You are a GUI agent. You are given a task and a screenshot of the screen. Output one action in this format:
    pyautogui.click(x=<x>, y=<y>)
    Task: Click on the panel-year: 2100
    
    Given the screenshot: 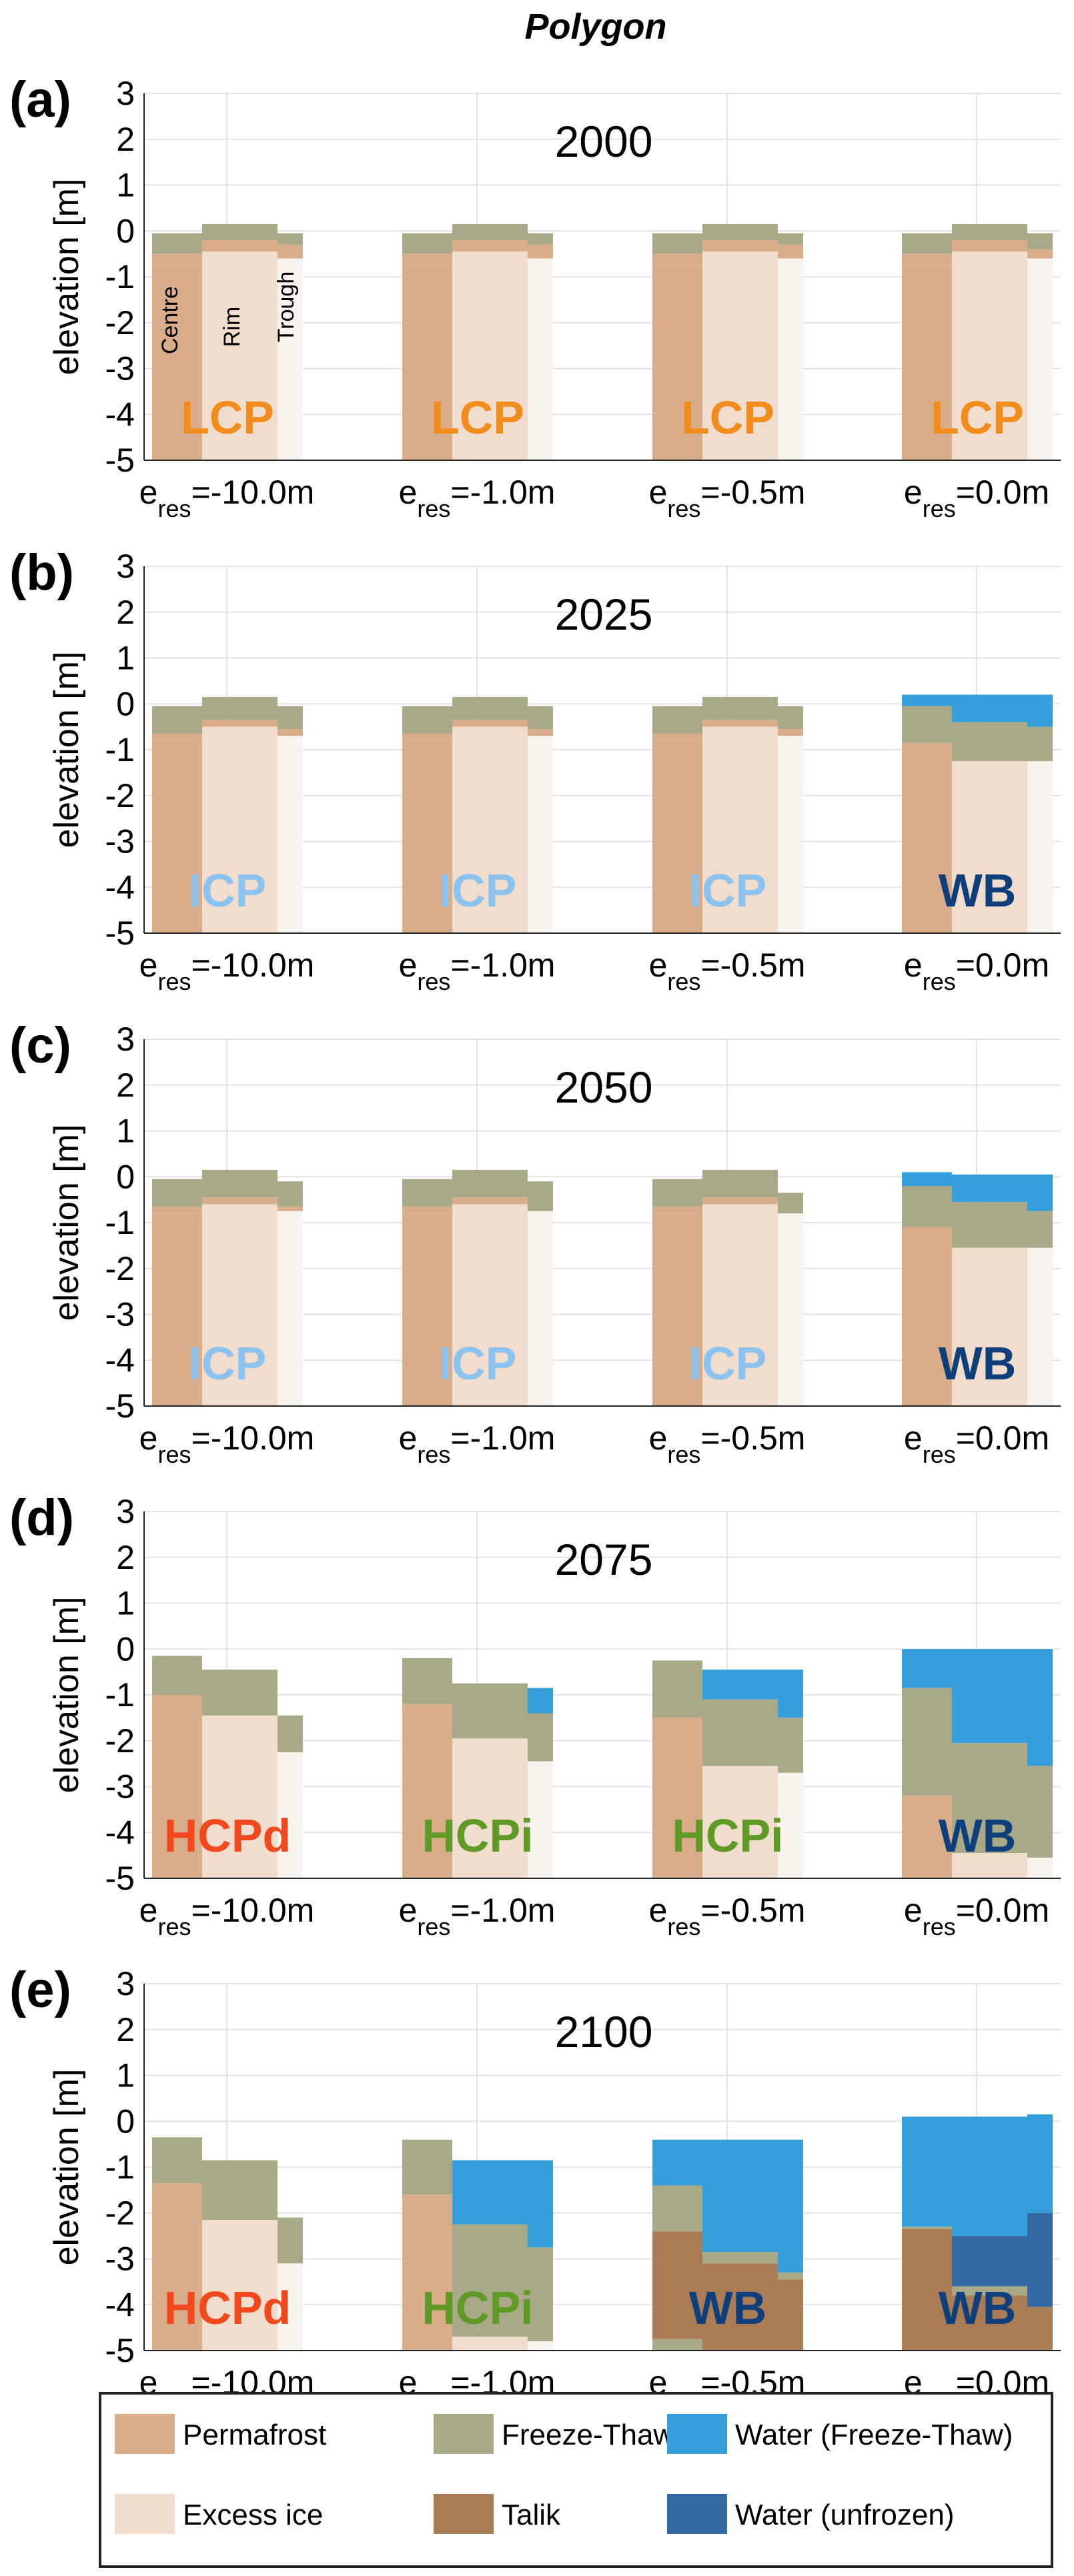 What is the action you would take?
    pyautogui.click(x=604, y=2031)
    